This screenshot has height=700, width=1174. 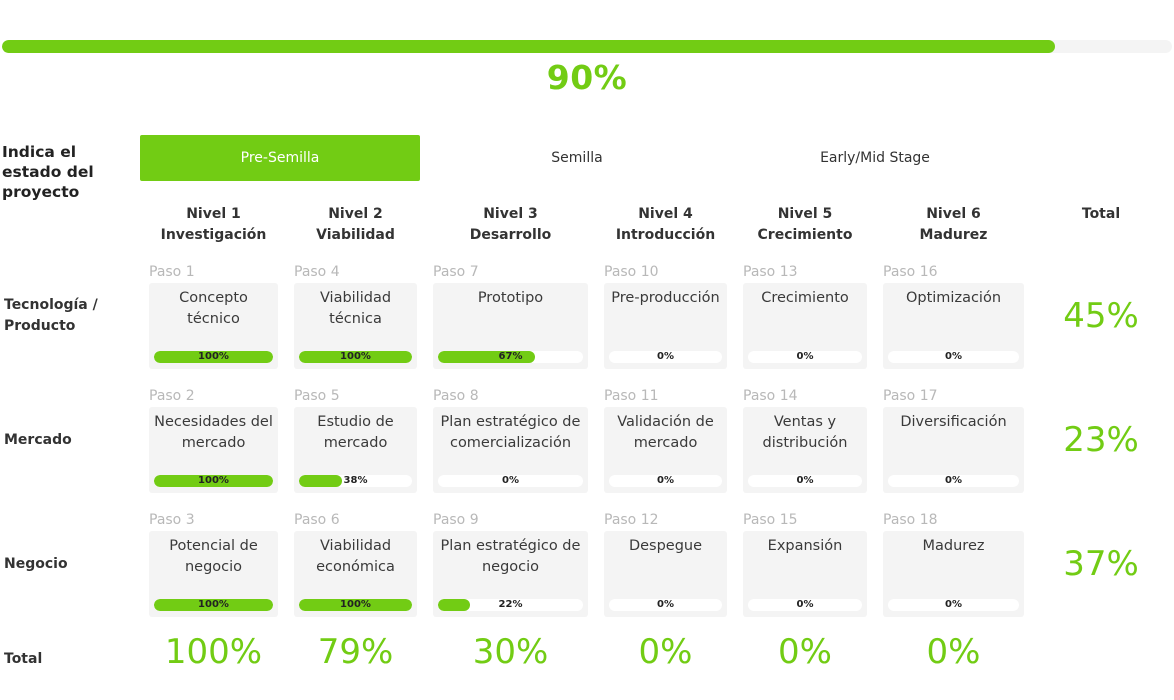 What do you see at coordinates (213, 225) in the screenshot?
I see `level-header: Nivel 1 Investigación` at bounding box center [213, 225].